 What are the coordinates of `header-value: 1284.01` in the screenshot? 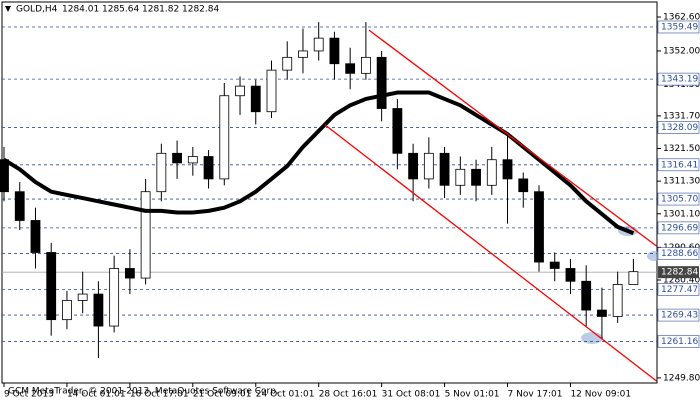 It's located at (80, 10).